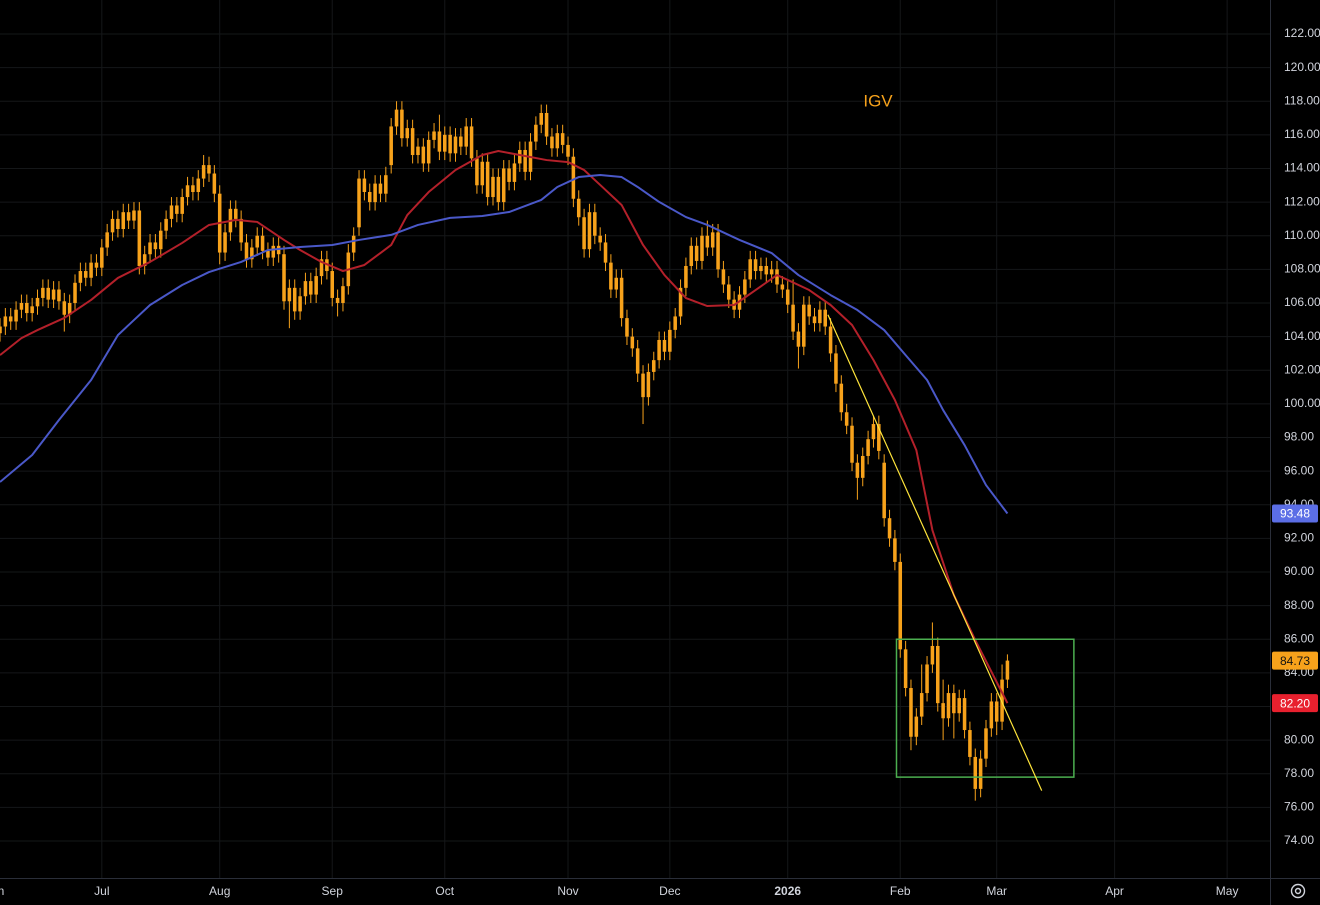 The image size is (1320, 905). Describe the element at coordinates (1299, 437) in the screenshot. I see `y-tick-label: 98.00` at that location.